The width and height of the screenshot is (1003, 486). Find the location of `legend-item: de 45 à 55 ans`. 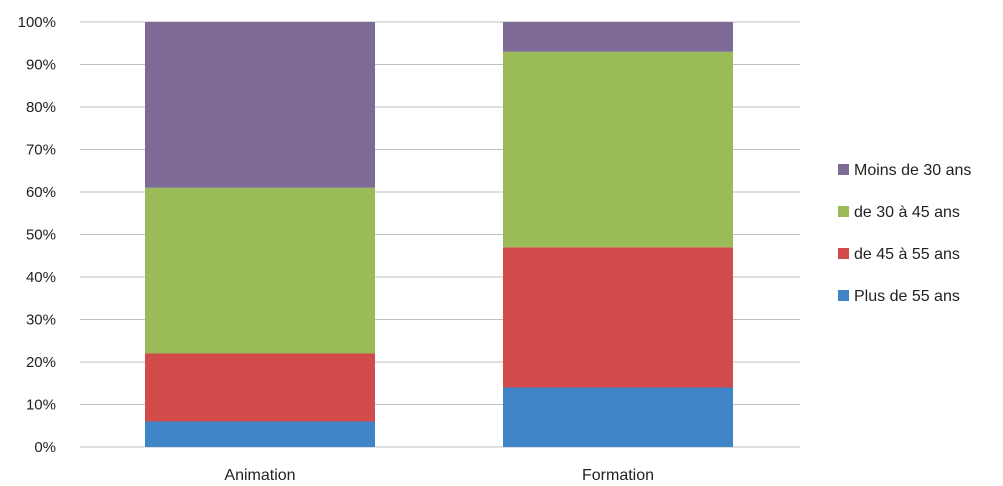

legend-item: de 45 à 55 ans is located at coordinates (899, 254).